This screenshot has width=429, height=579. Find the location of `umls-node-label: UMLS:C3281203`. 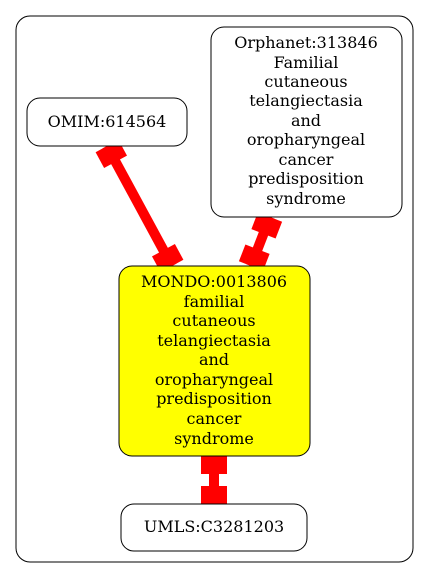

umls-node-label: UMLS:C3281203 is located at coordinates (214, 526).